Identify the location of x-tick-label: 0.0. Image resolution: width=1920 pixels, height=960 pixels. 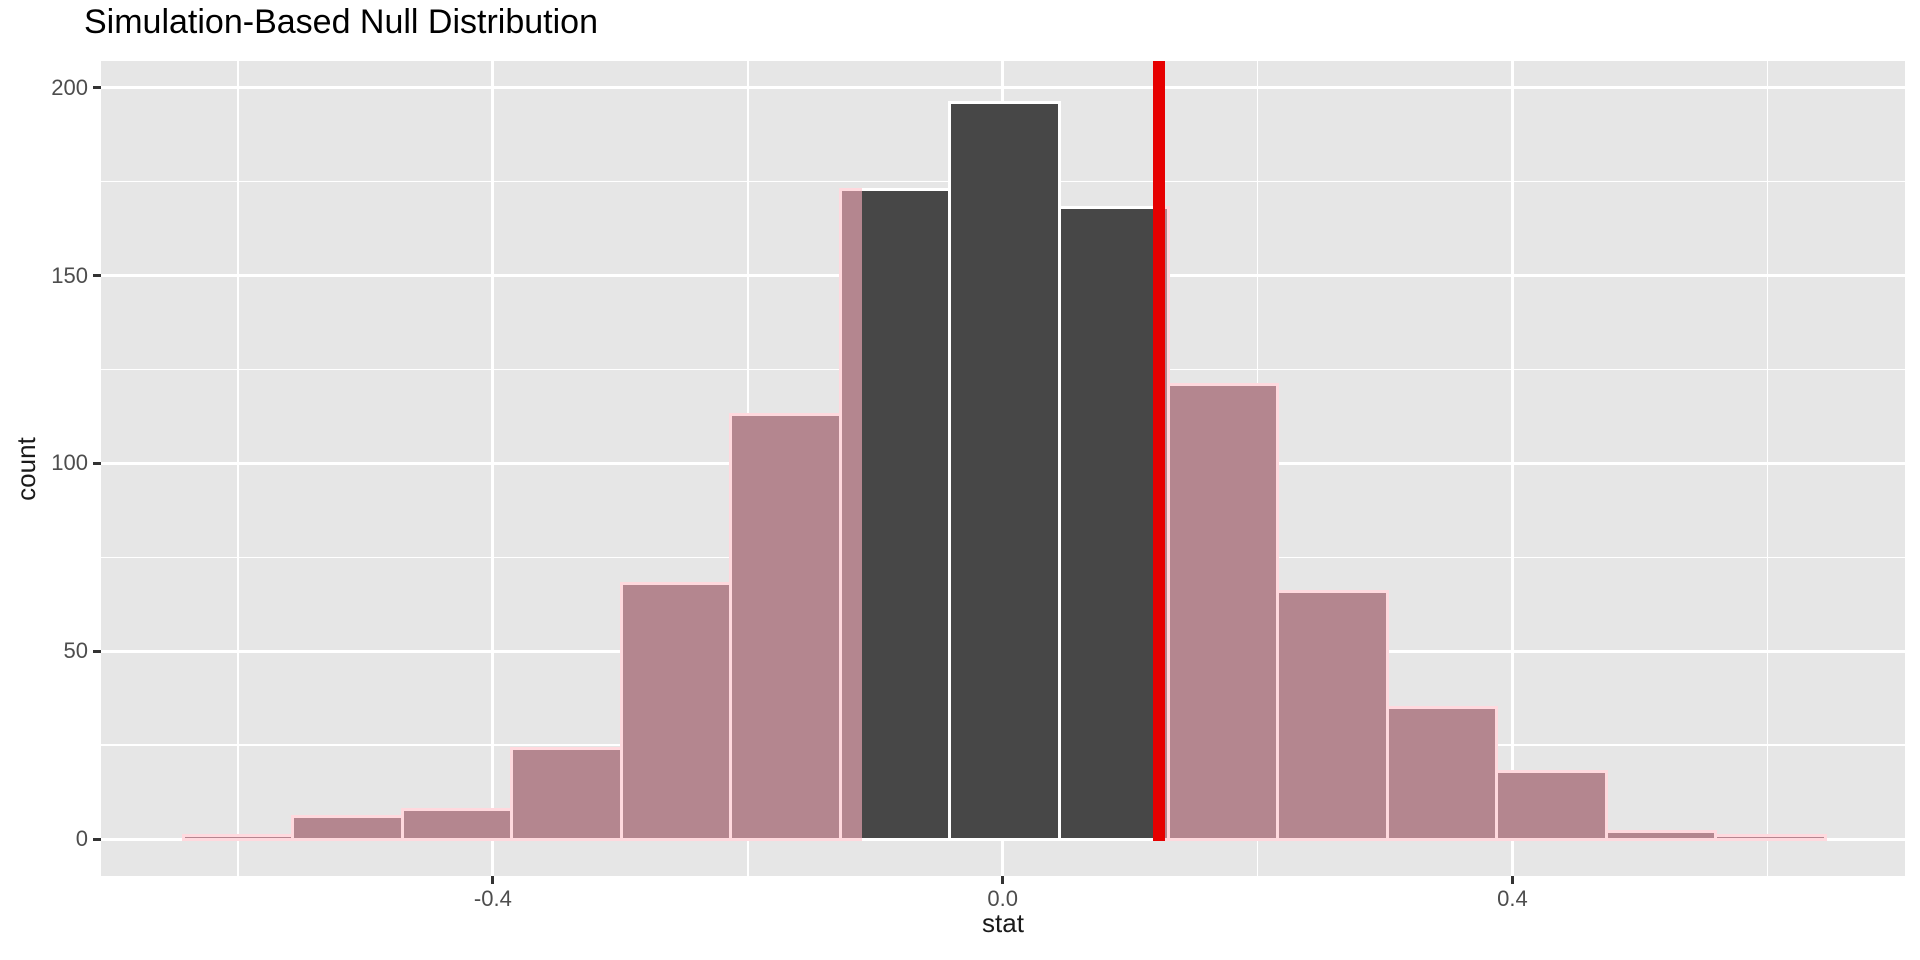
(1002, 898).